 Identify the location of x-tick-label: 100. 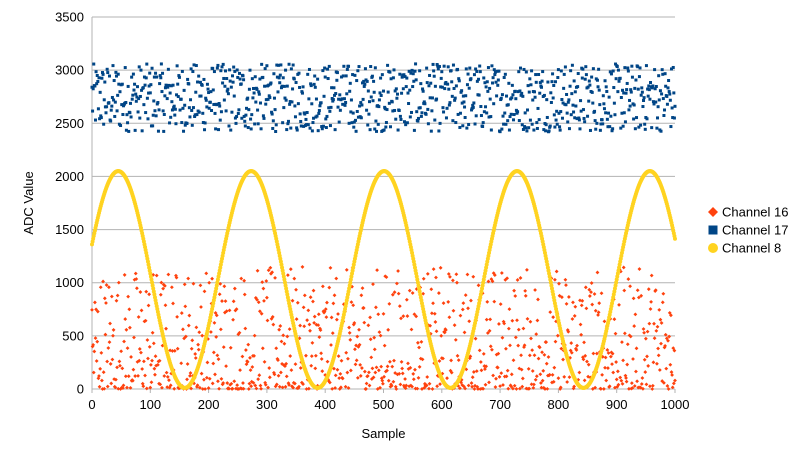
(150, 404).